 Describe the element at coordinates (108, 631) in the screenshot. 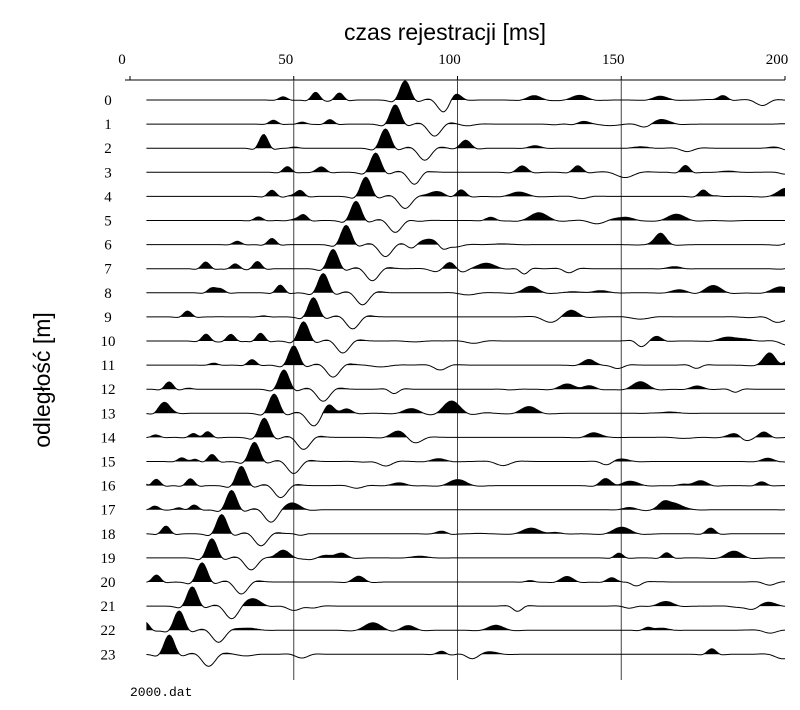

I see `y-tick-label: 22` at that location.